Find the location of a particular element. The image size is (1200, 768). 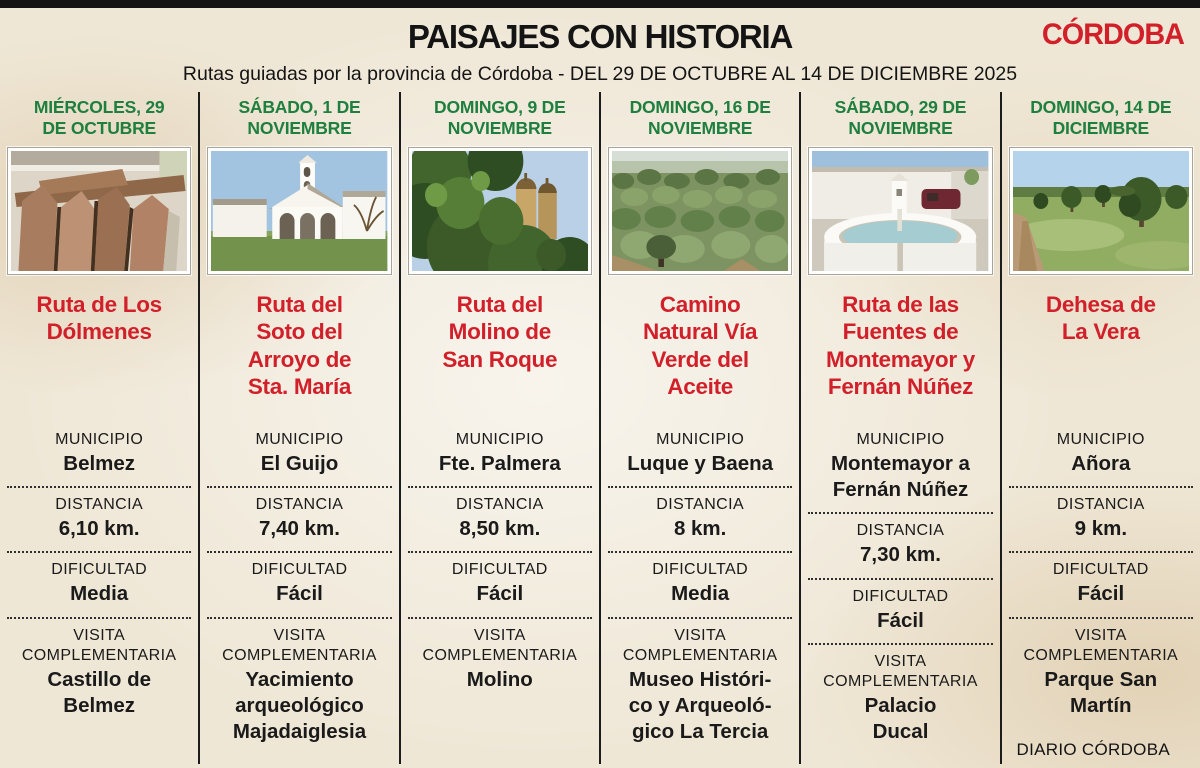

tower-in-foliage-photo-illustration is located at coordinates (499, 211).